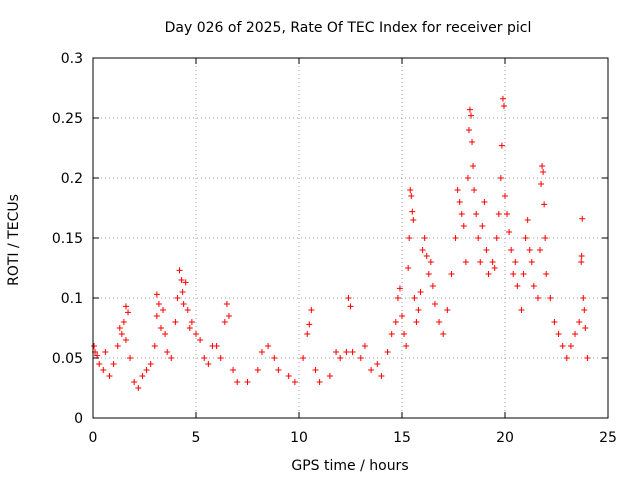 Image resolution: width=640 pixels, height=480 pixels. Describe the element at coordinates (14, 240) in the screenshot. I see `y-axis-title: ROTI / TECUs` at that location.